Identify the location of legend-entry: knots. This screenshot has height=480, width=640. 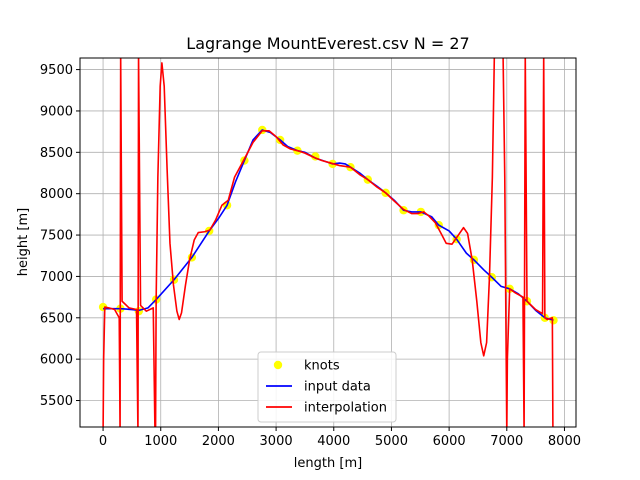
(306, 366).